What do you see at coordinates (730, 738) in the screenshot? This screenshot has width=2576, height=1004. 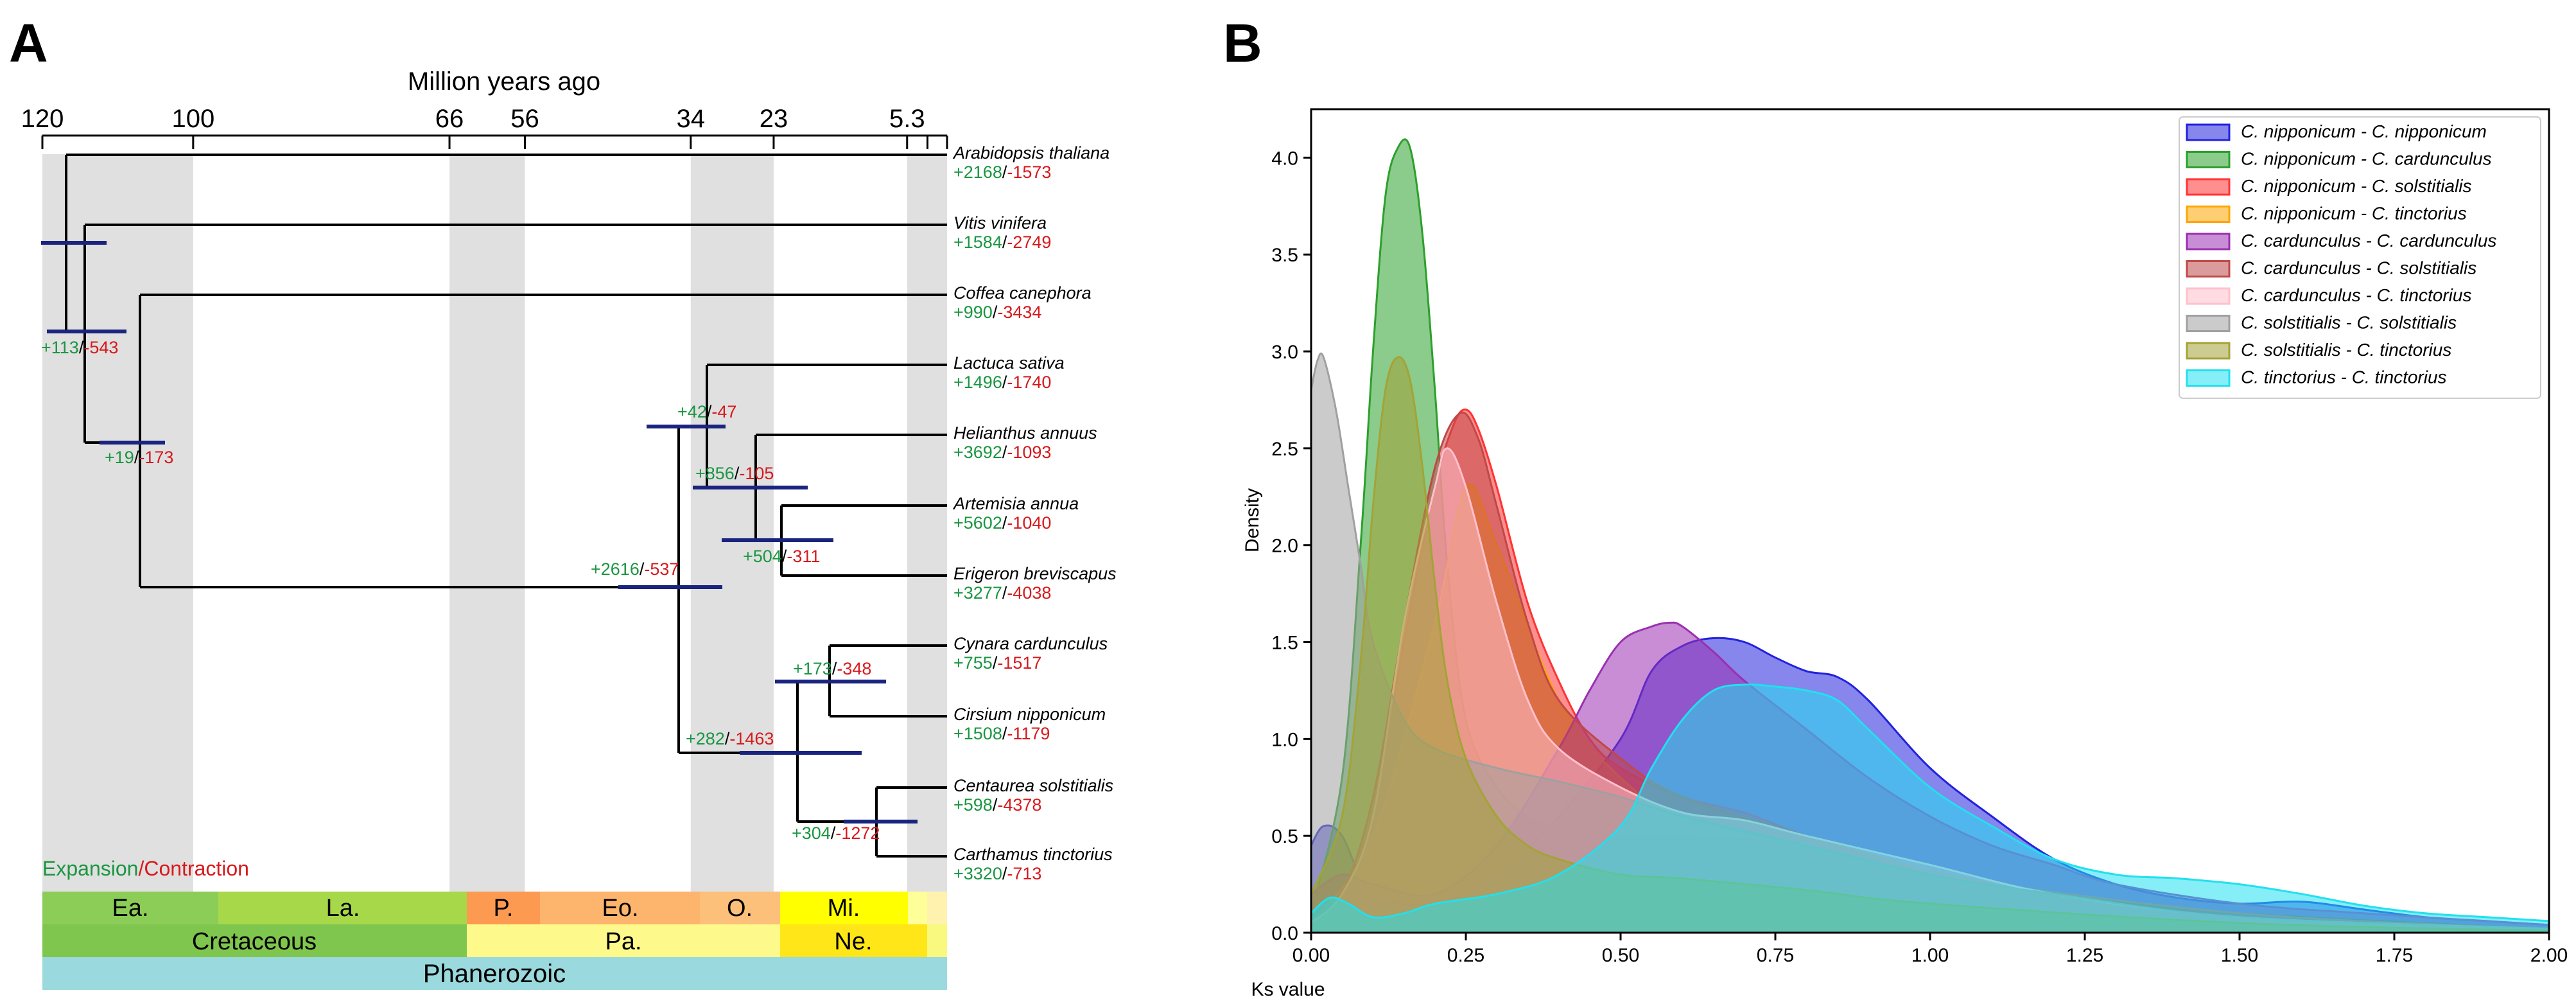 I see `node-label: +282/-1463` at bounding box center [730, 738].